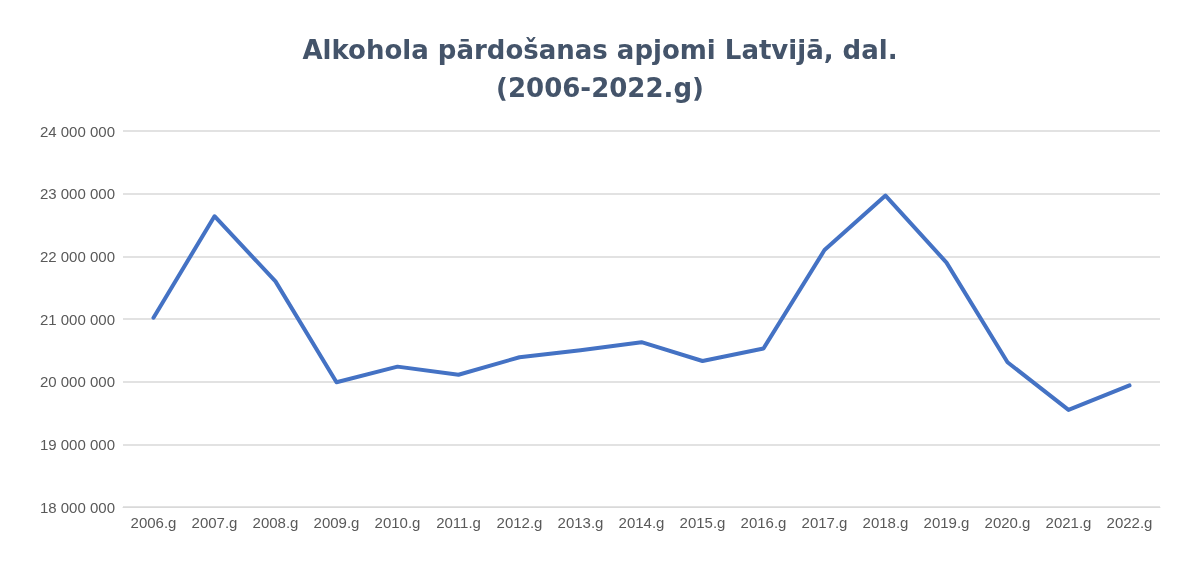 The image size is (1200, 565). Describe the element at coordinates (77, 382) in the screenshot. I see `y-tick-label: 20 000 000` at that location.